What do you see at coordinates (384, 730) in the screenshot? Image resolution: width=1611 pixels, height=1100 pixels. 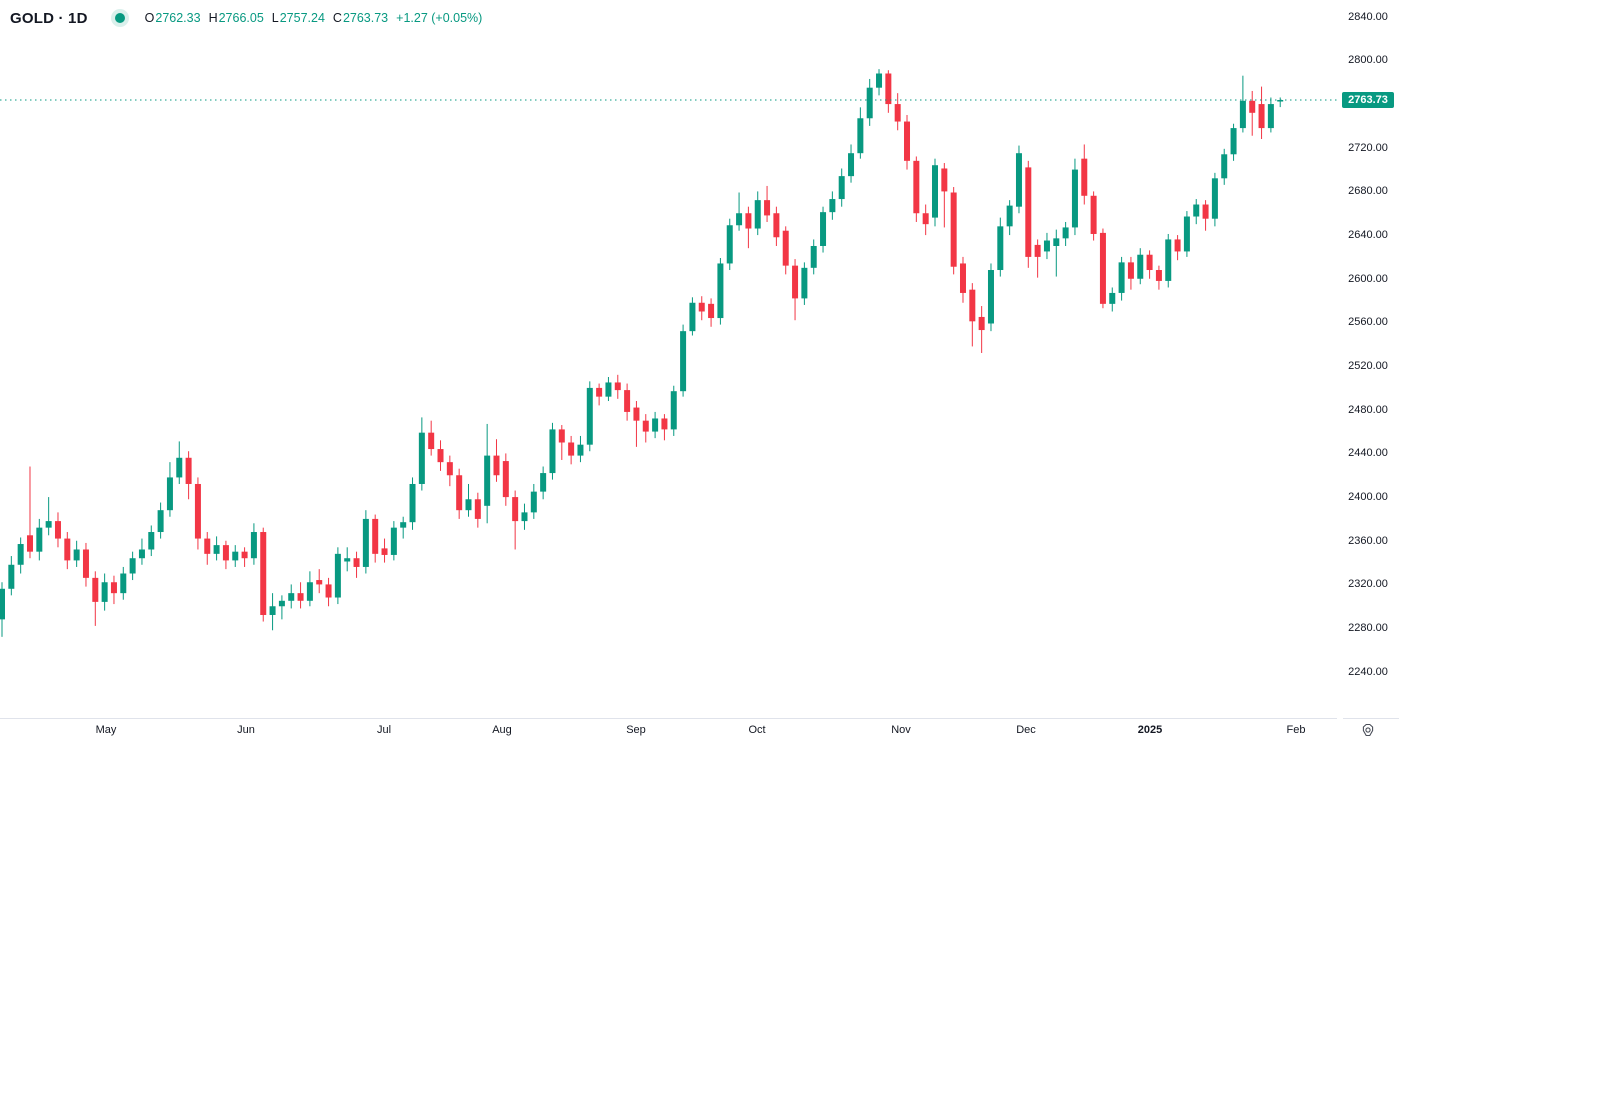 I see `time-axis-label: Jul` at bounding box center [384, 730].